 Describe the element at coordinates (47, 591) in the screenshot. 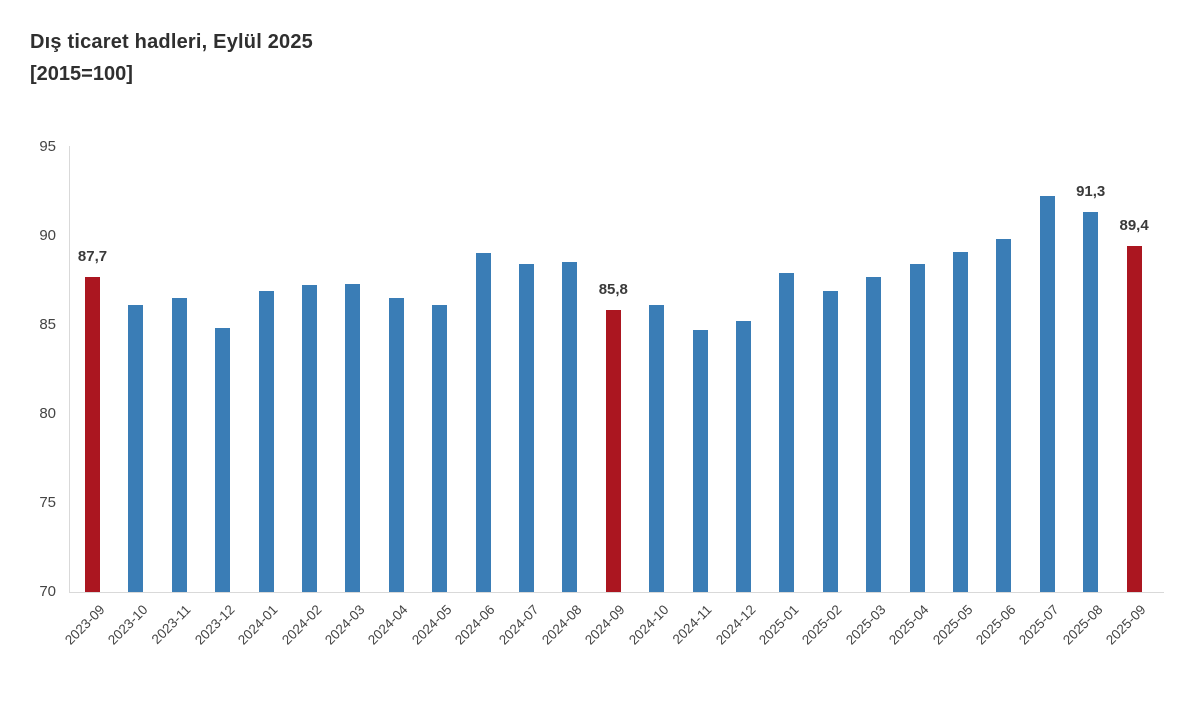

I see `y-tick-70: 70` at that location.